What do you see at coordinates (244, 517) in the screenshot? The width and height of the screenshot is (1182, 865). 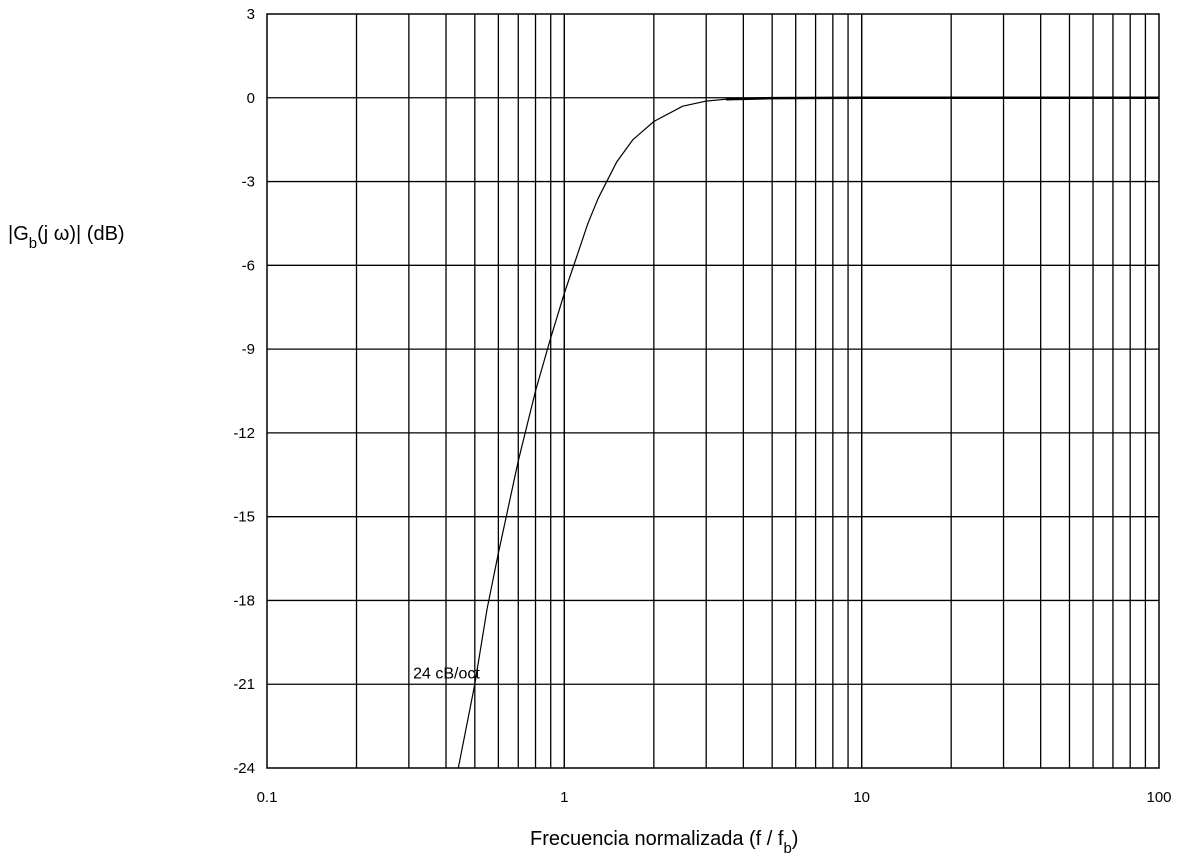 I see `y-tick-label: -15` at bounding box center [244, 517].